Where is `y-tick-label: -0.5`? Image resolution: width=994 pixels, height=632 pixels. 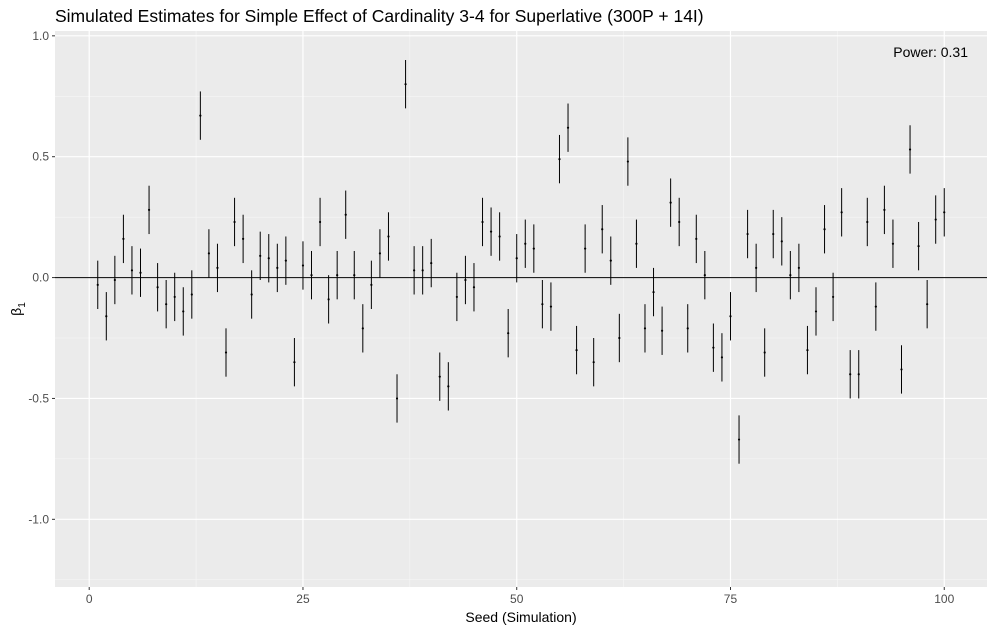
y-tick-label: -0.5 is located at coordinates (38, 398).